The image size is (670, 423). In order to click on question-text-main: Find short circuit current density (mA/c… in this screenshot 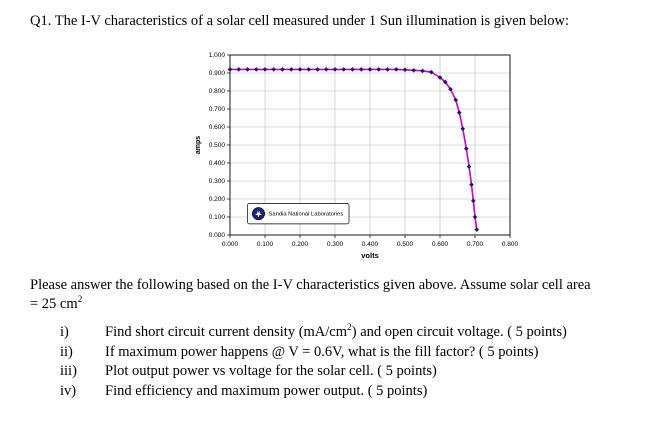, I will do `click(226, 332)`.